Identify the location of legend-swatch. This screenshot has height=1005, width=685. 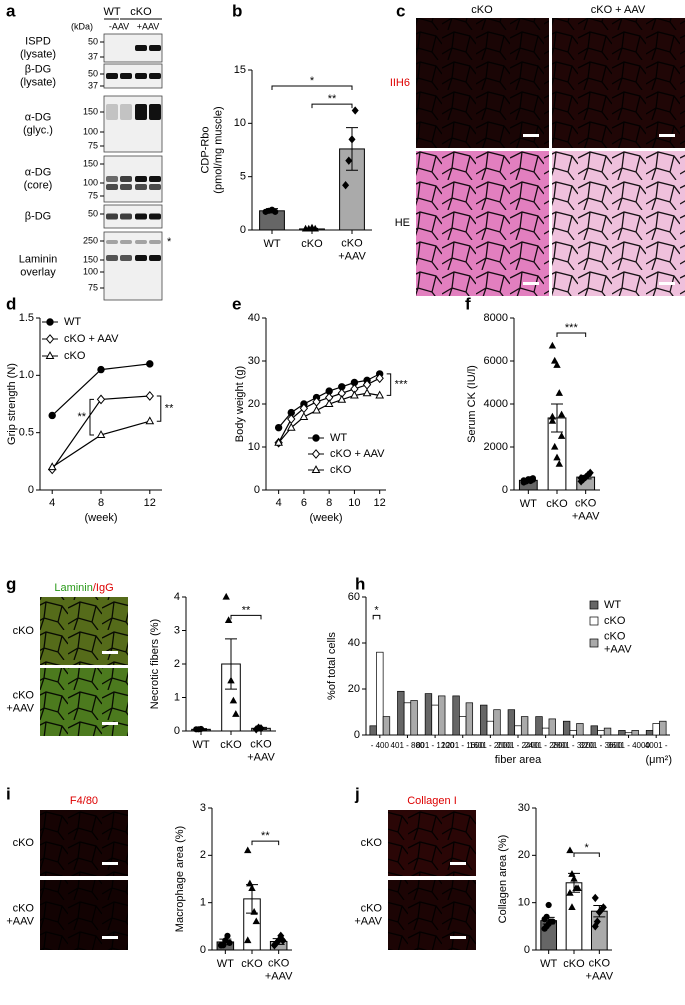
(594, 605).